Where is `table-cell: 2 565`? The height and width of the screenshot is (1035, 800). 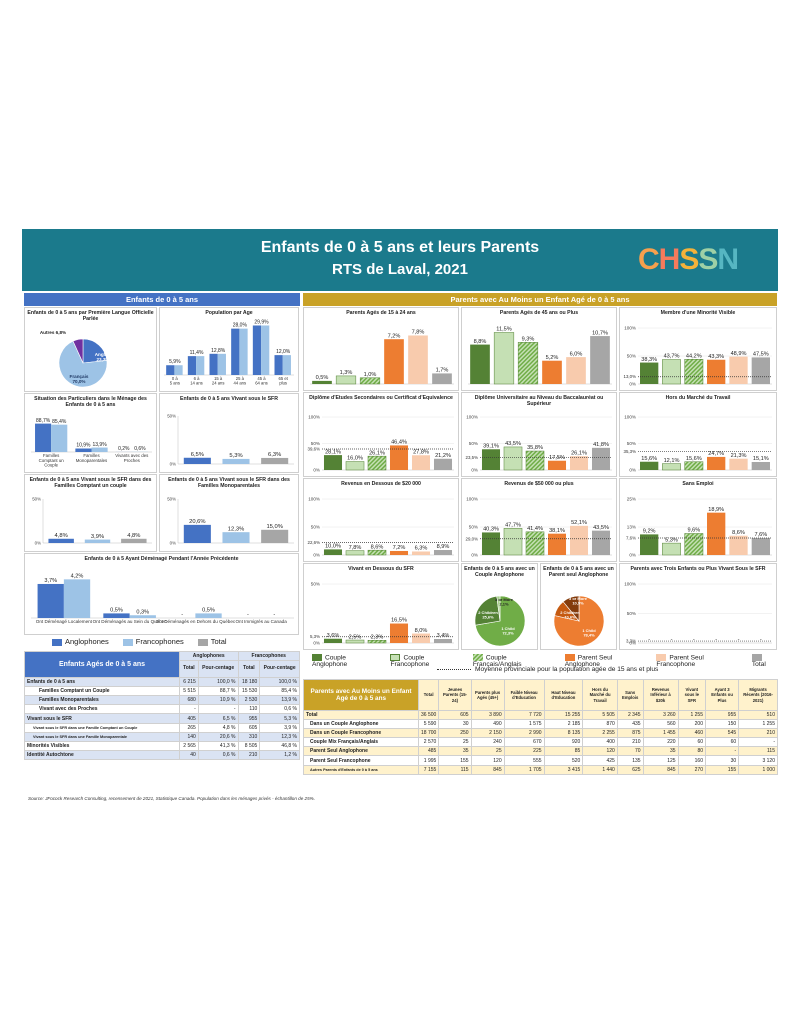 table-cell: 2 565 is located at coordinates (189, 745).